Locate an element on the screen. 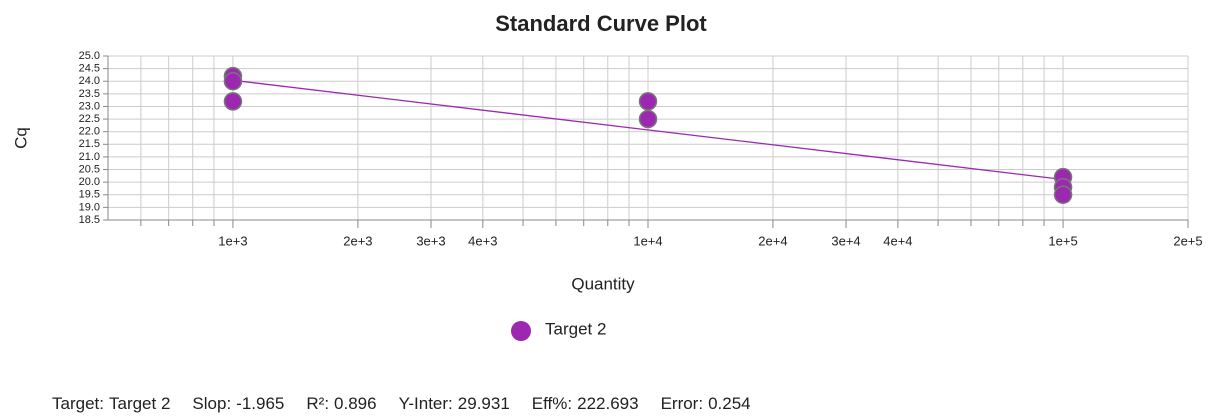  legend-label: Target 2 is located at coordinates (575, 328).